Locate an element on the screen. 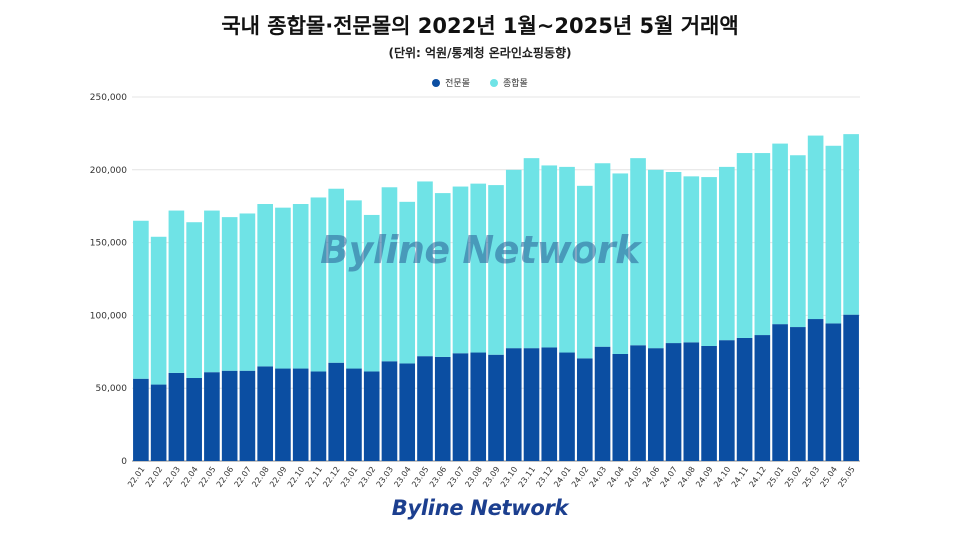  x-tick-label: 23.11 is located at coordinates (527, 477).